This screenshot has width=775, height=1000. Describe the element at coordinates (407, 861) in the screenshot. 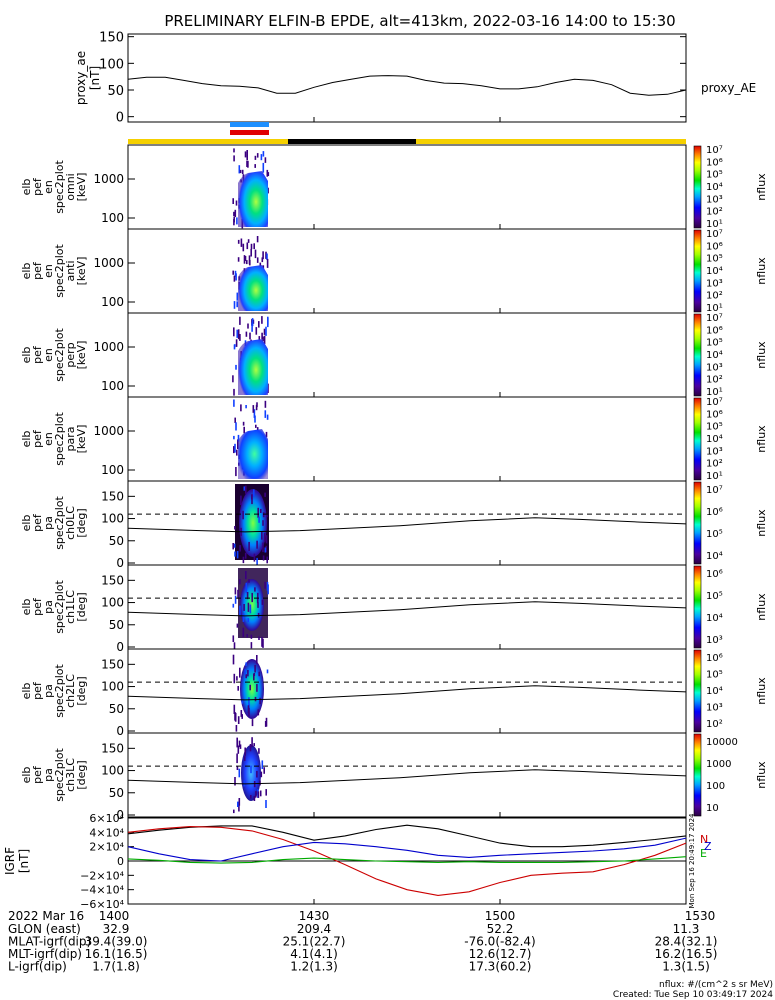

I see `igrf-n-line` at that location.